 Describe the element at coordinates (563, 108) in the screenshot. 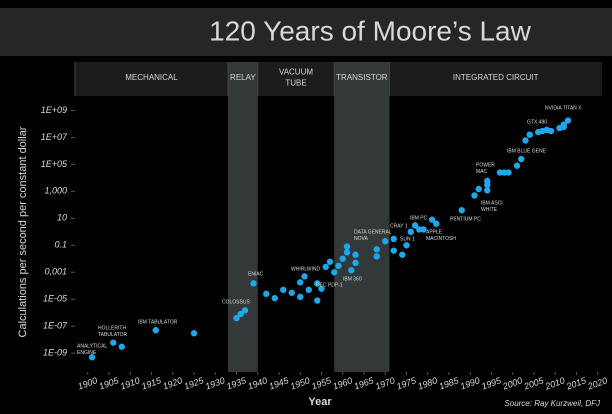

I see `annotation: NVIDIA TITAN X` at that location.